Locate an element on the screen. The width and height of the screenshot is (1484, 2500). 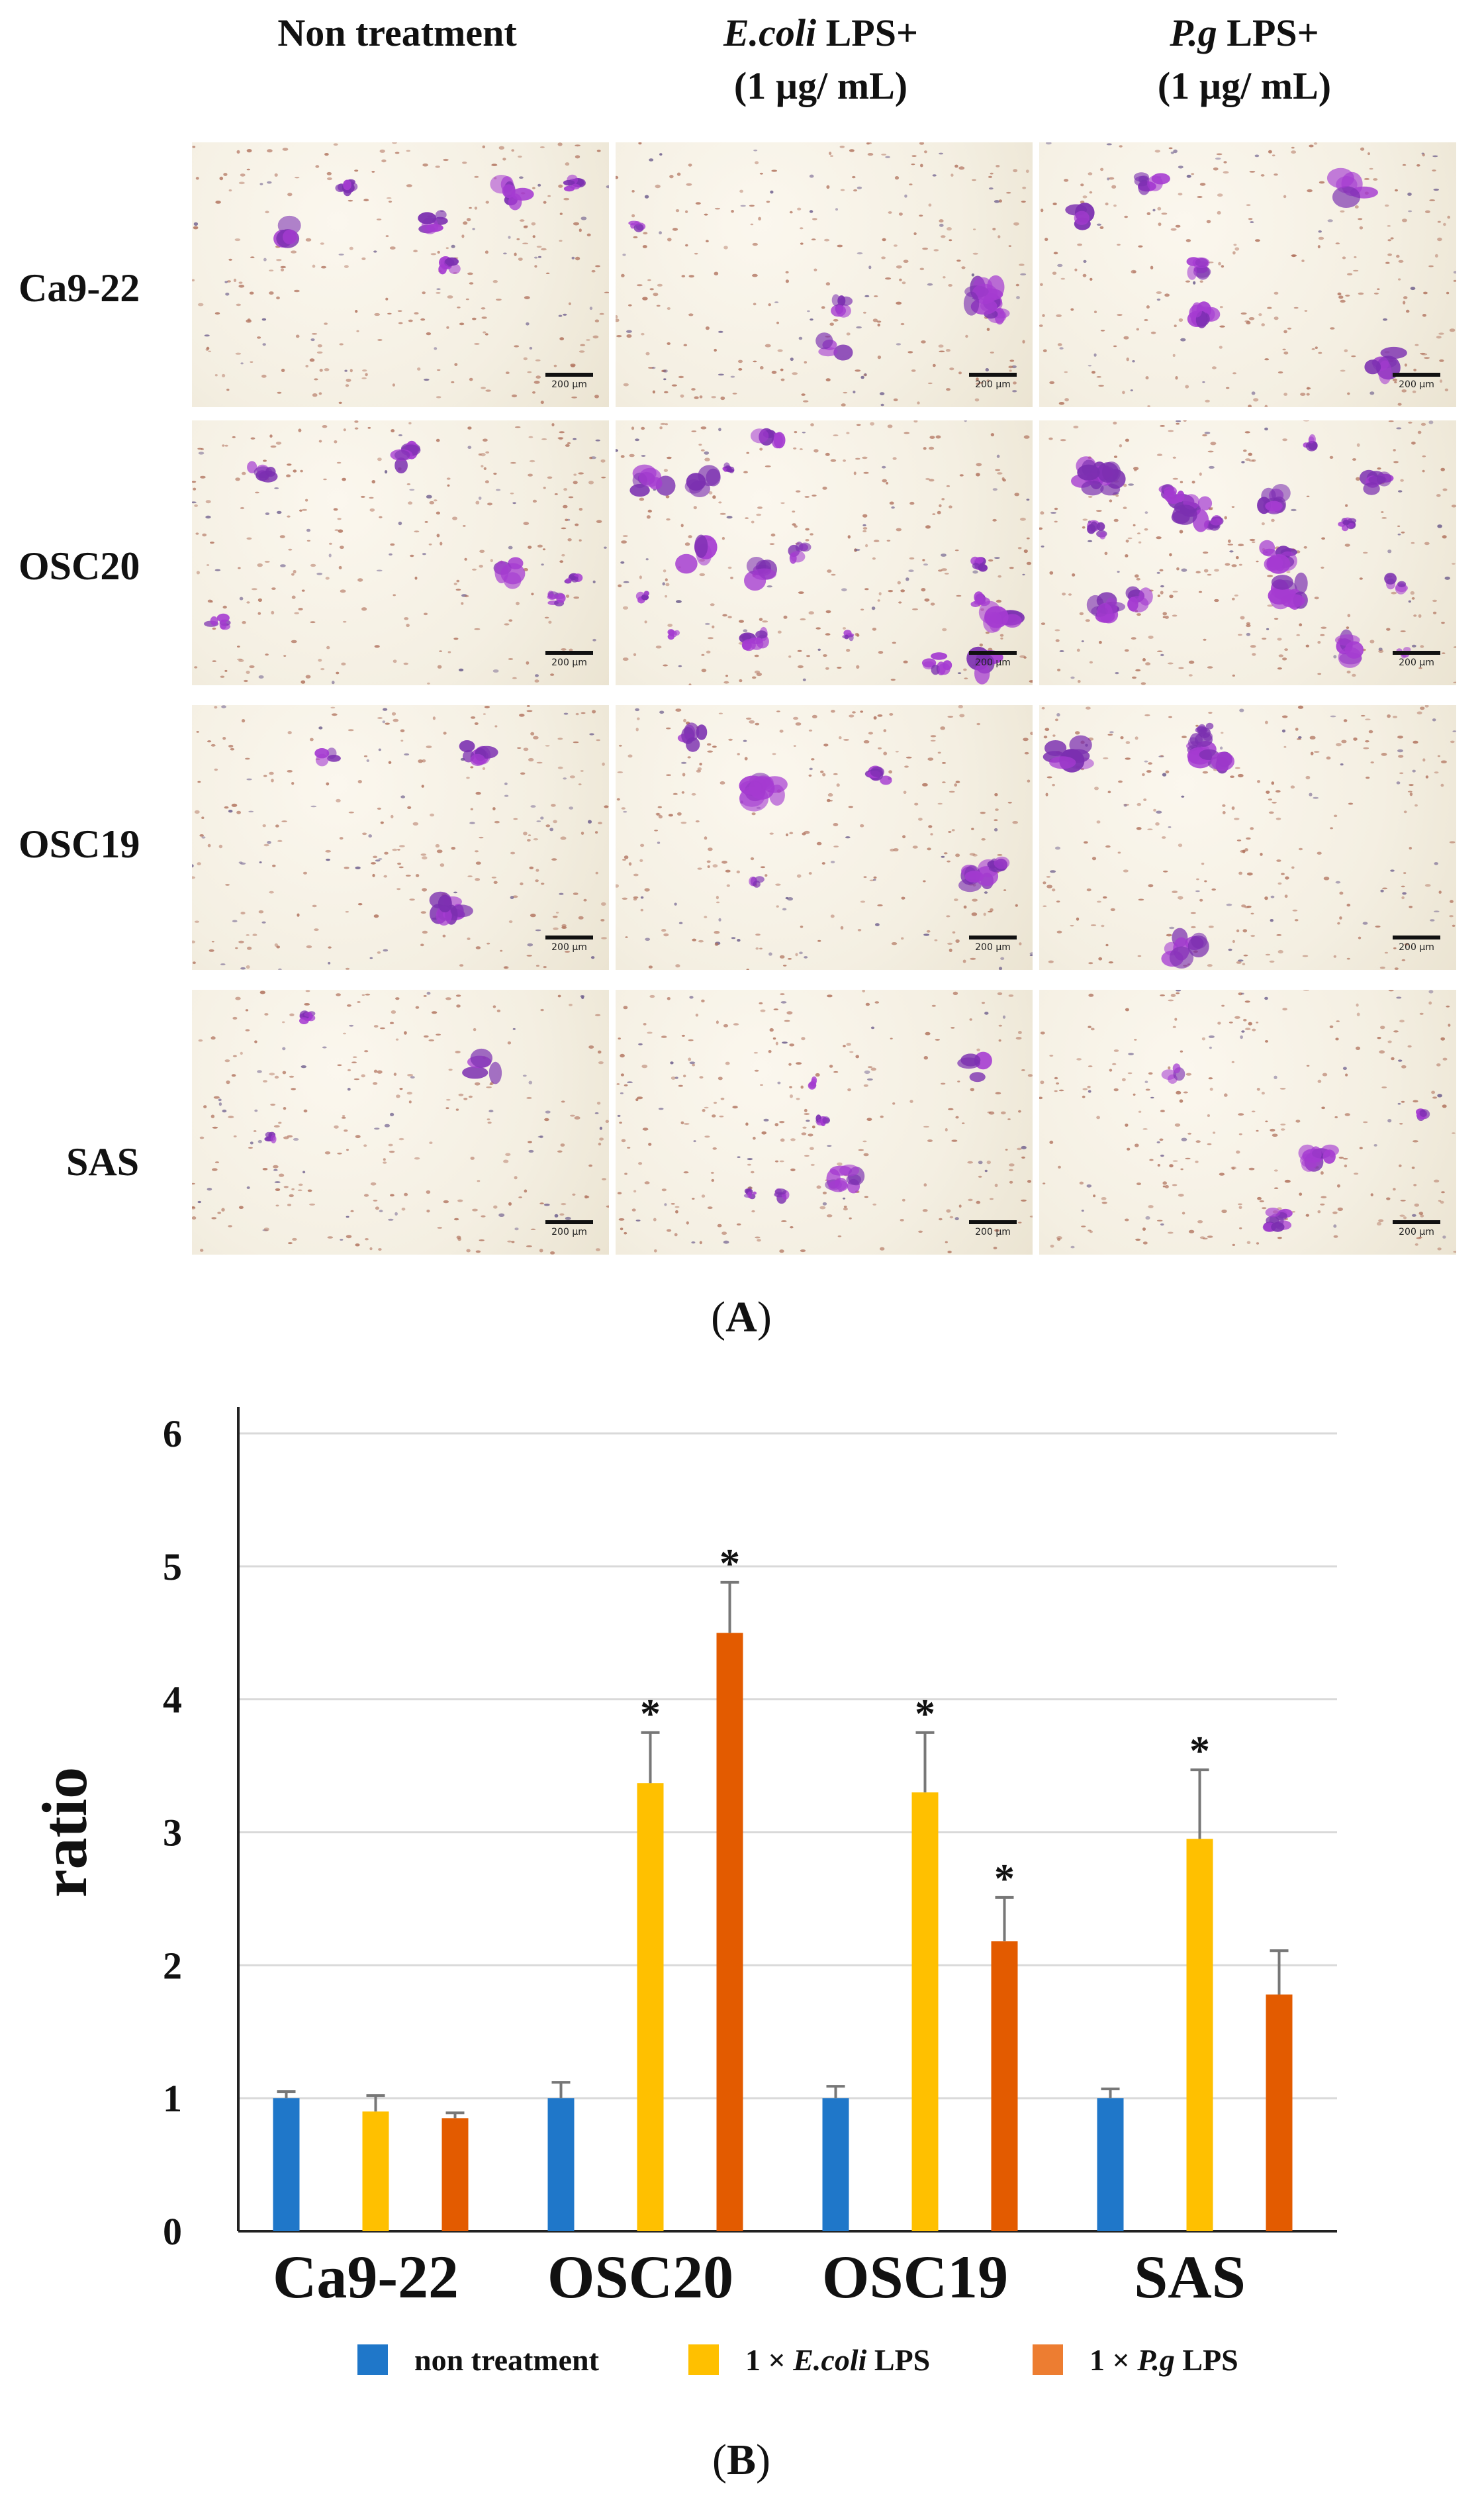
column-header-ecoli-lps: E.coli LPS+ (1 µg/ mL) is located at coordinates (821, 60).